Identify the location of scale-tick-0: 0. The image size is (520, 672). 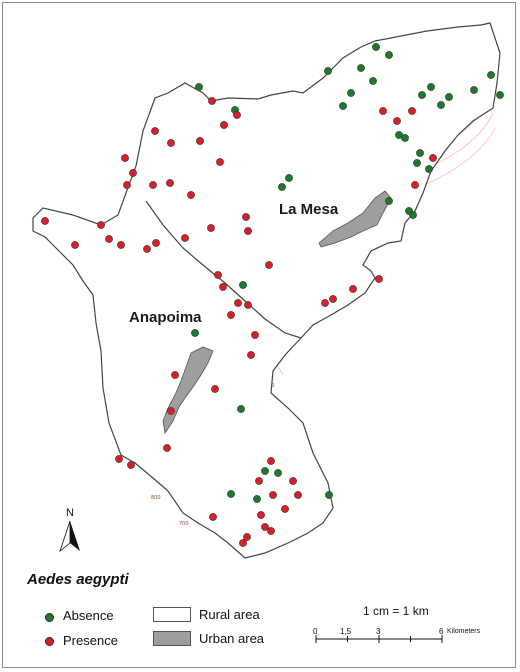
(315, 631).